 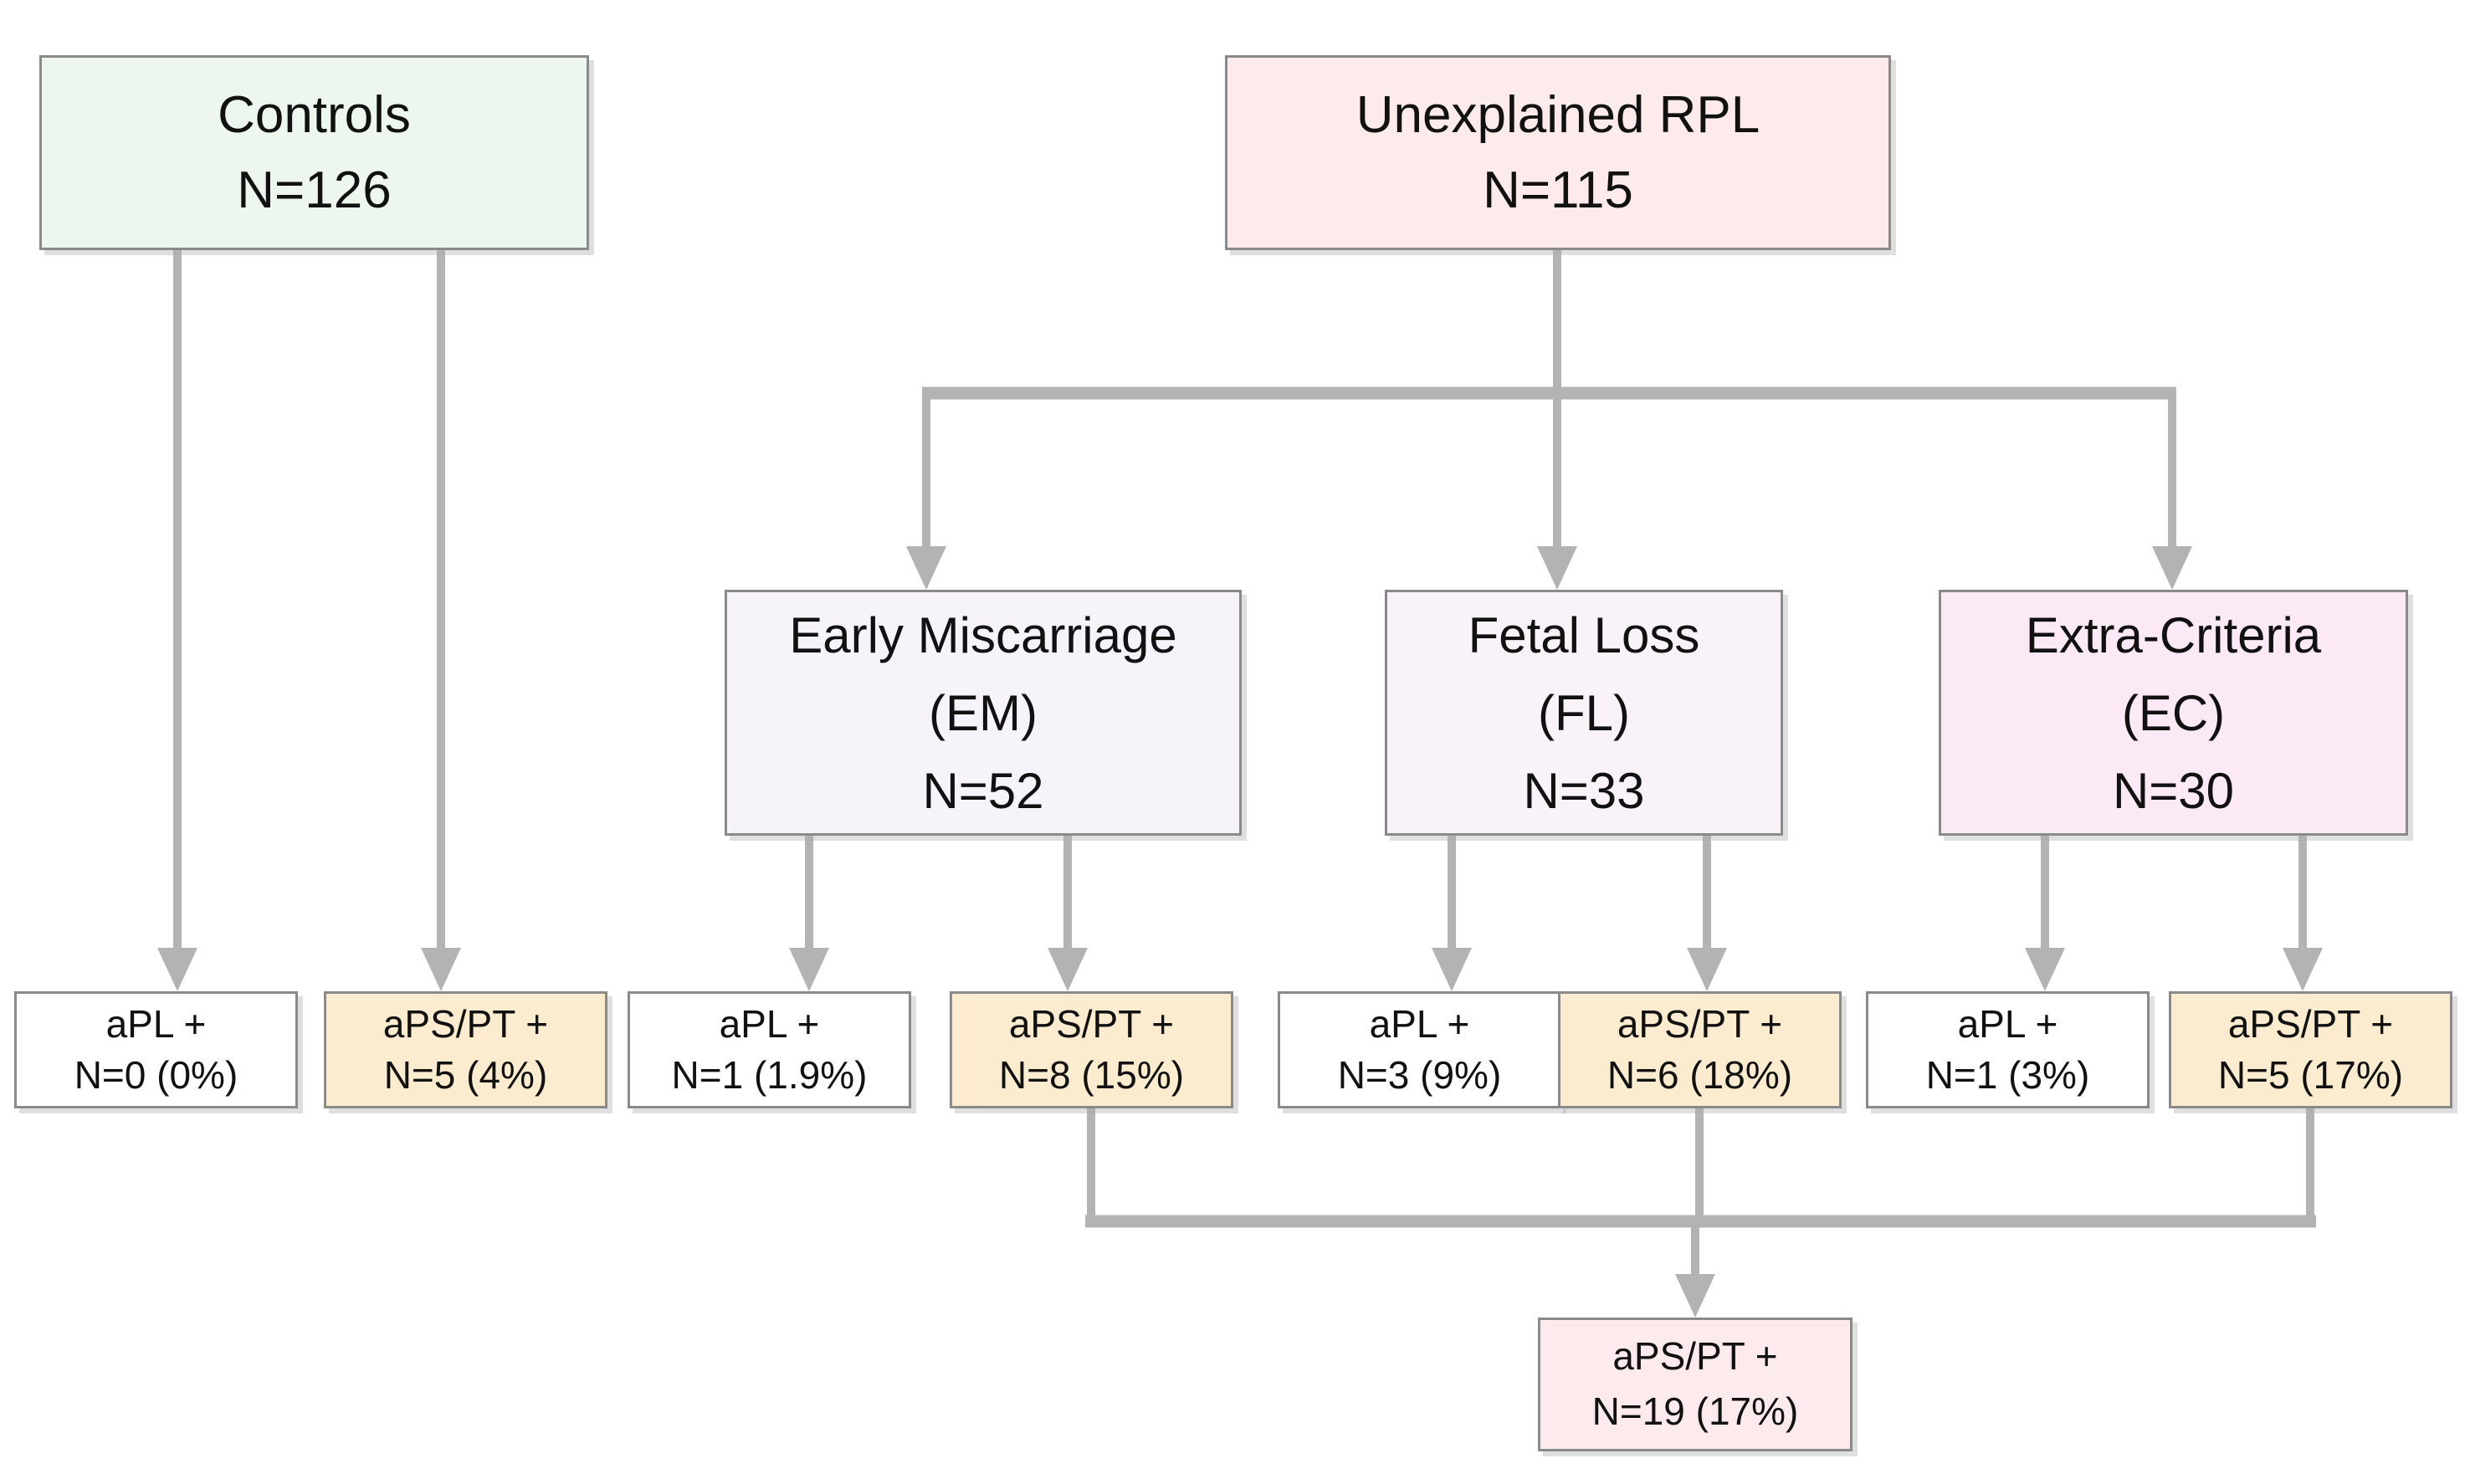 I want to click on extra-criteria-abbr: (EC), so click(x=2174, y=712).